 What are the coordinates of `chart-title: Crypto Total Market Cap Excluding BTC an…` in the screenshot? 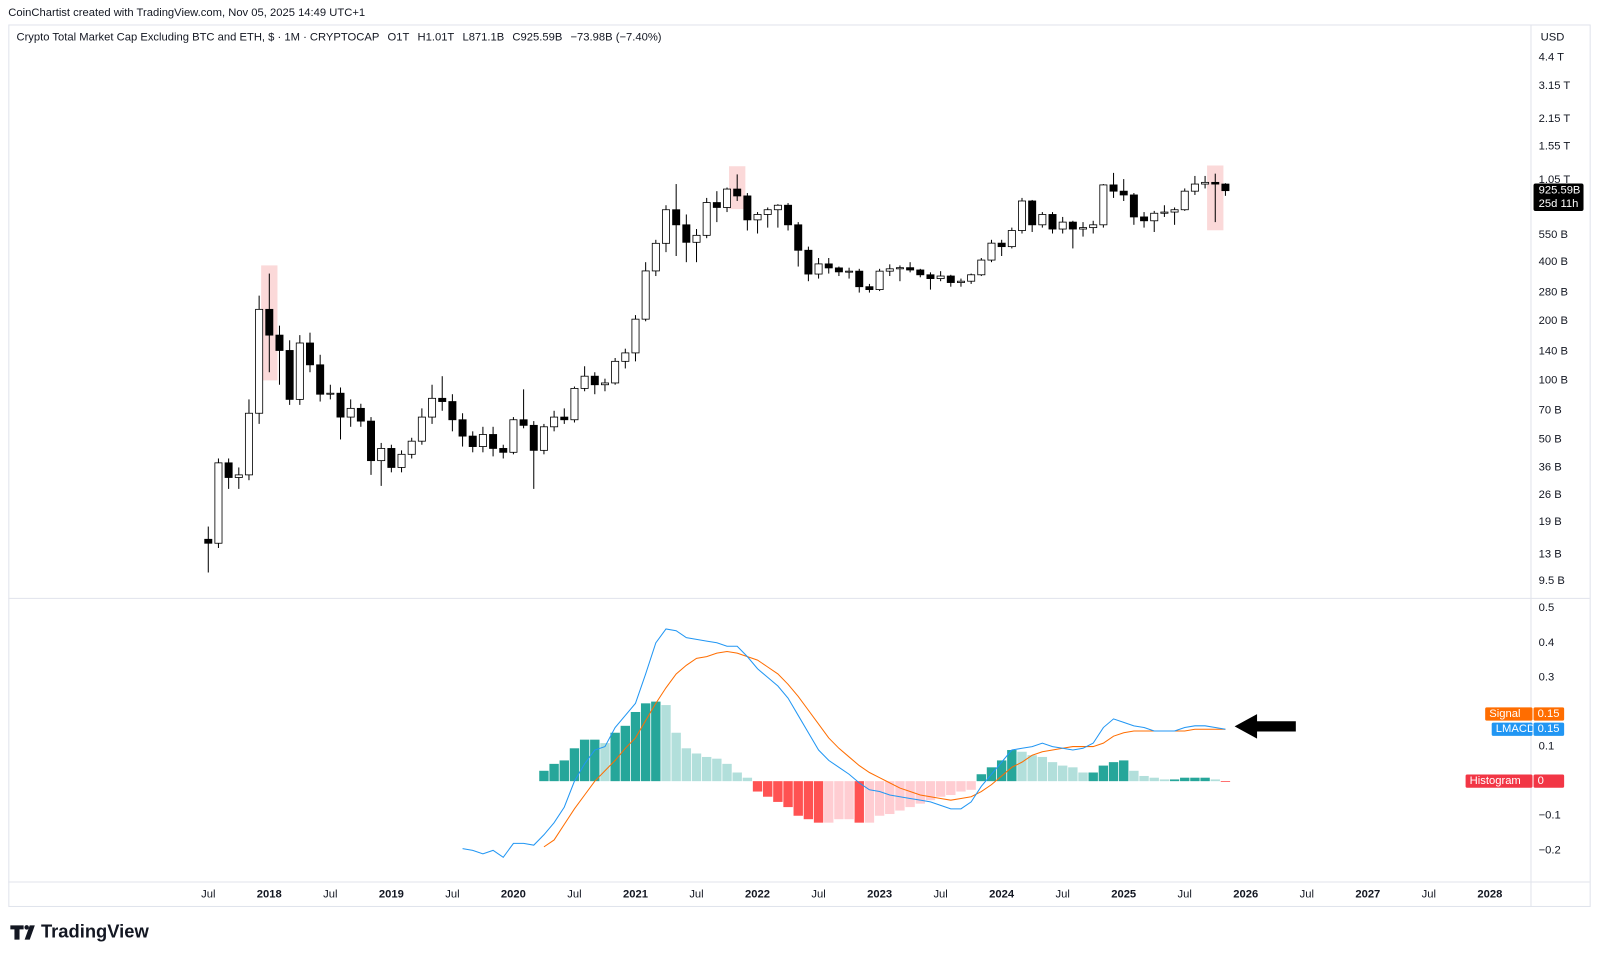 It's located at (197, 38).